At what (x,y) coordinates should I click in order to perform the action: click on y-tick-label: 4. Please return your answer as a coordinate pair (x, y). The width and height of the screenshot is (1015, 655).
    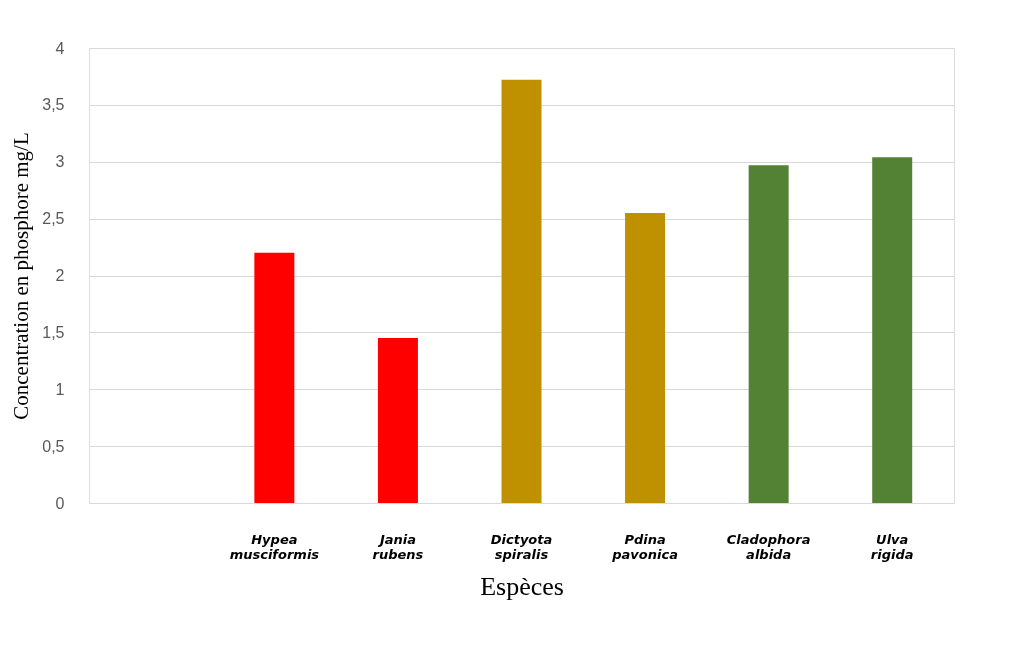
    Looking at the image, I should click on (60, 48).